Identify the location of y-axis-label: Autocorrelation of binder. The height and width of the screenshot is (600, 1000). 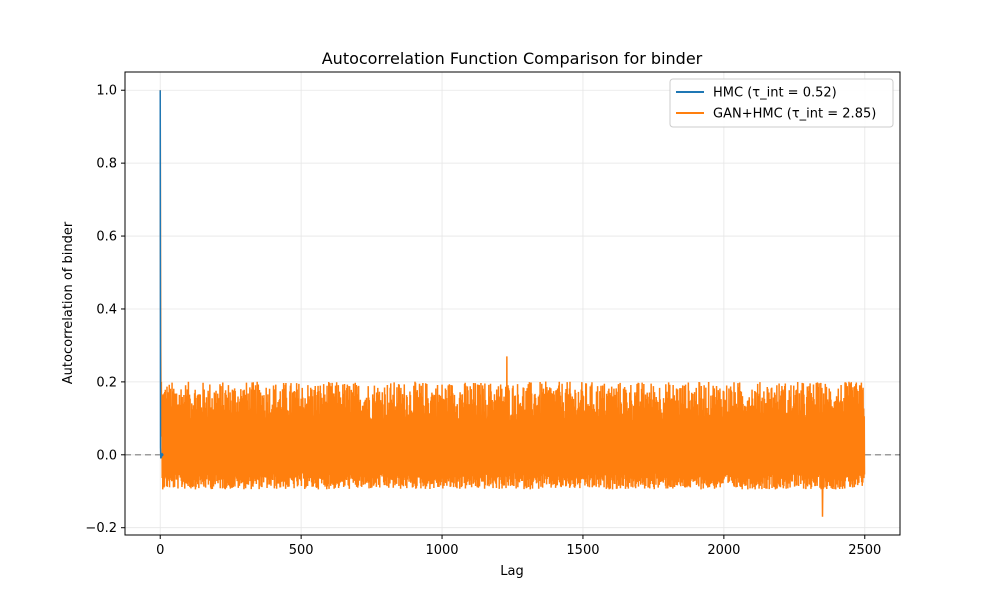
(68, 302).